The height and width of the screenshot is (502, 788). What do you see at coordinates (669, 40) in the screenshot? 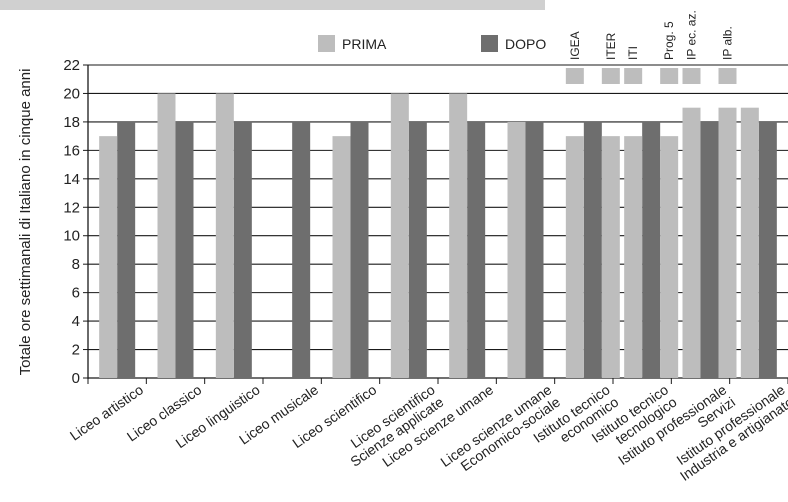
I see `sub-label: Prog. 5` at bounding box center [669, 40].